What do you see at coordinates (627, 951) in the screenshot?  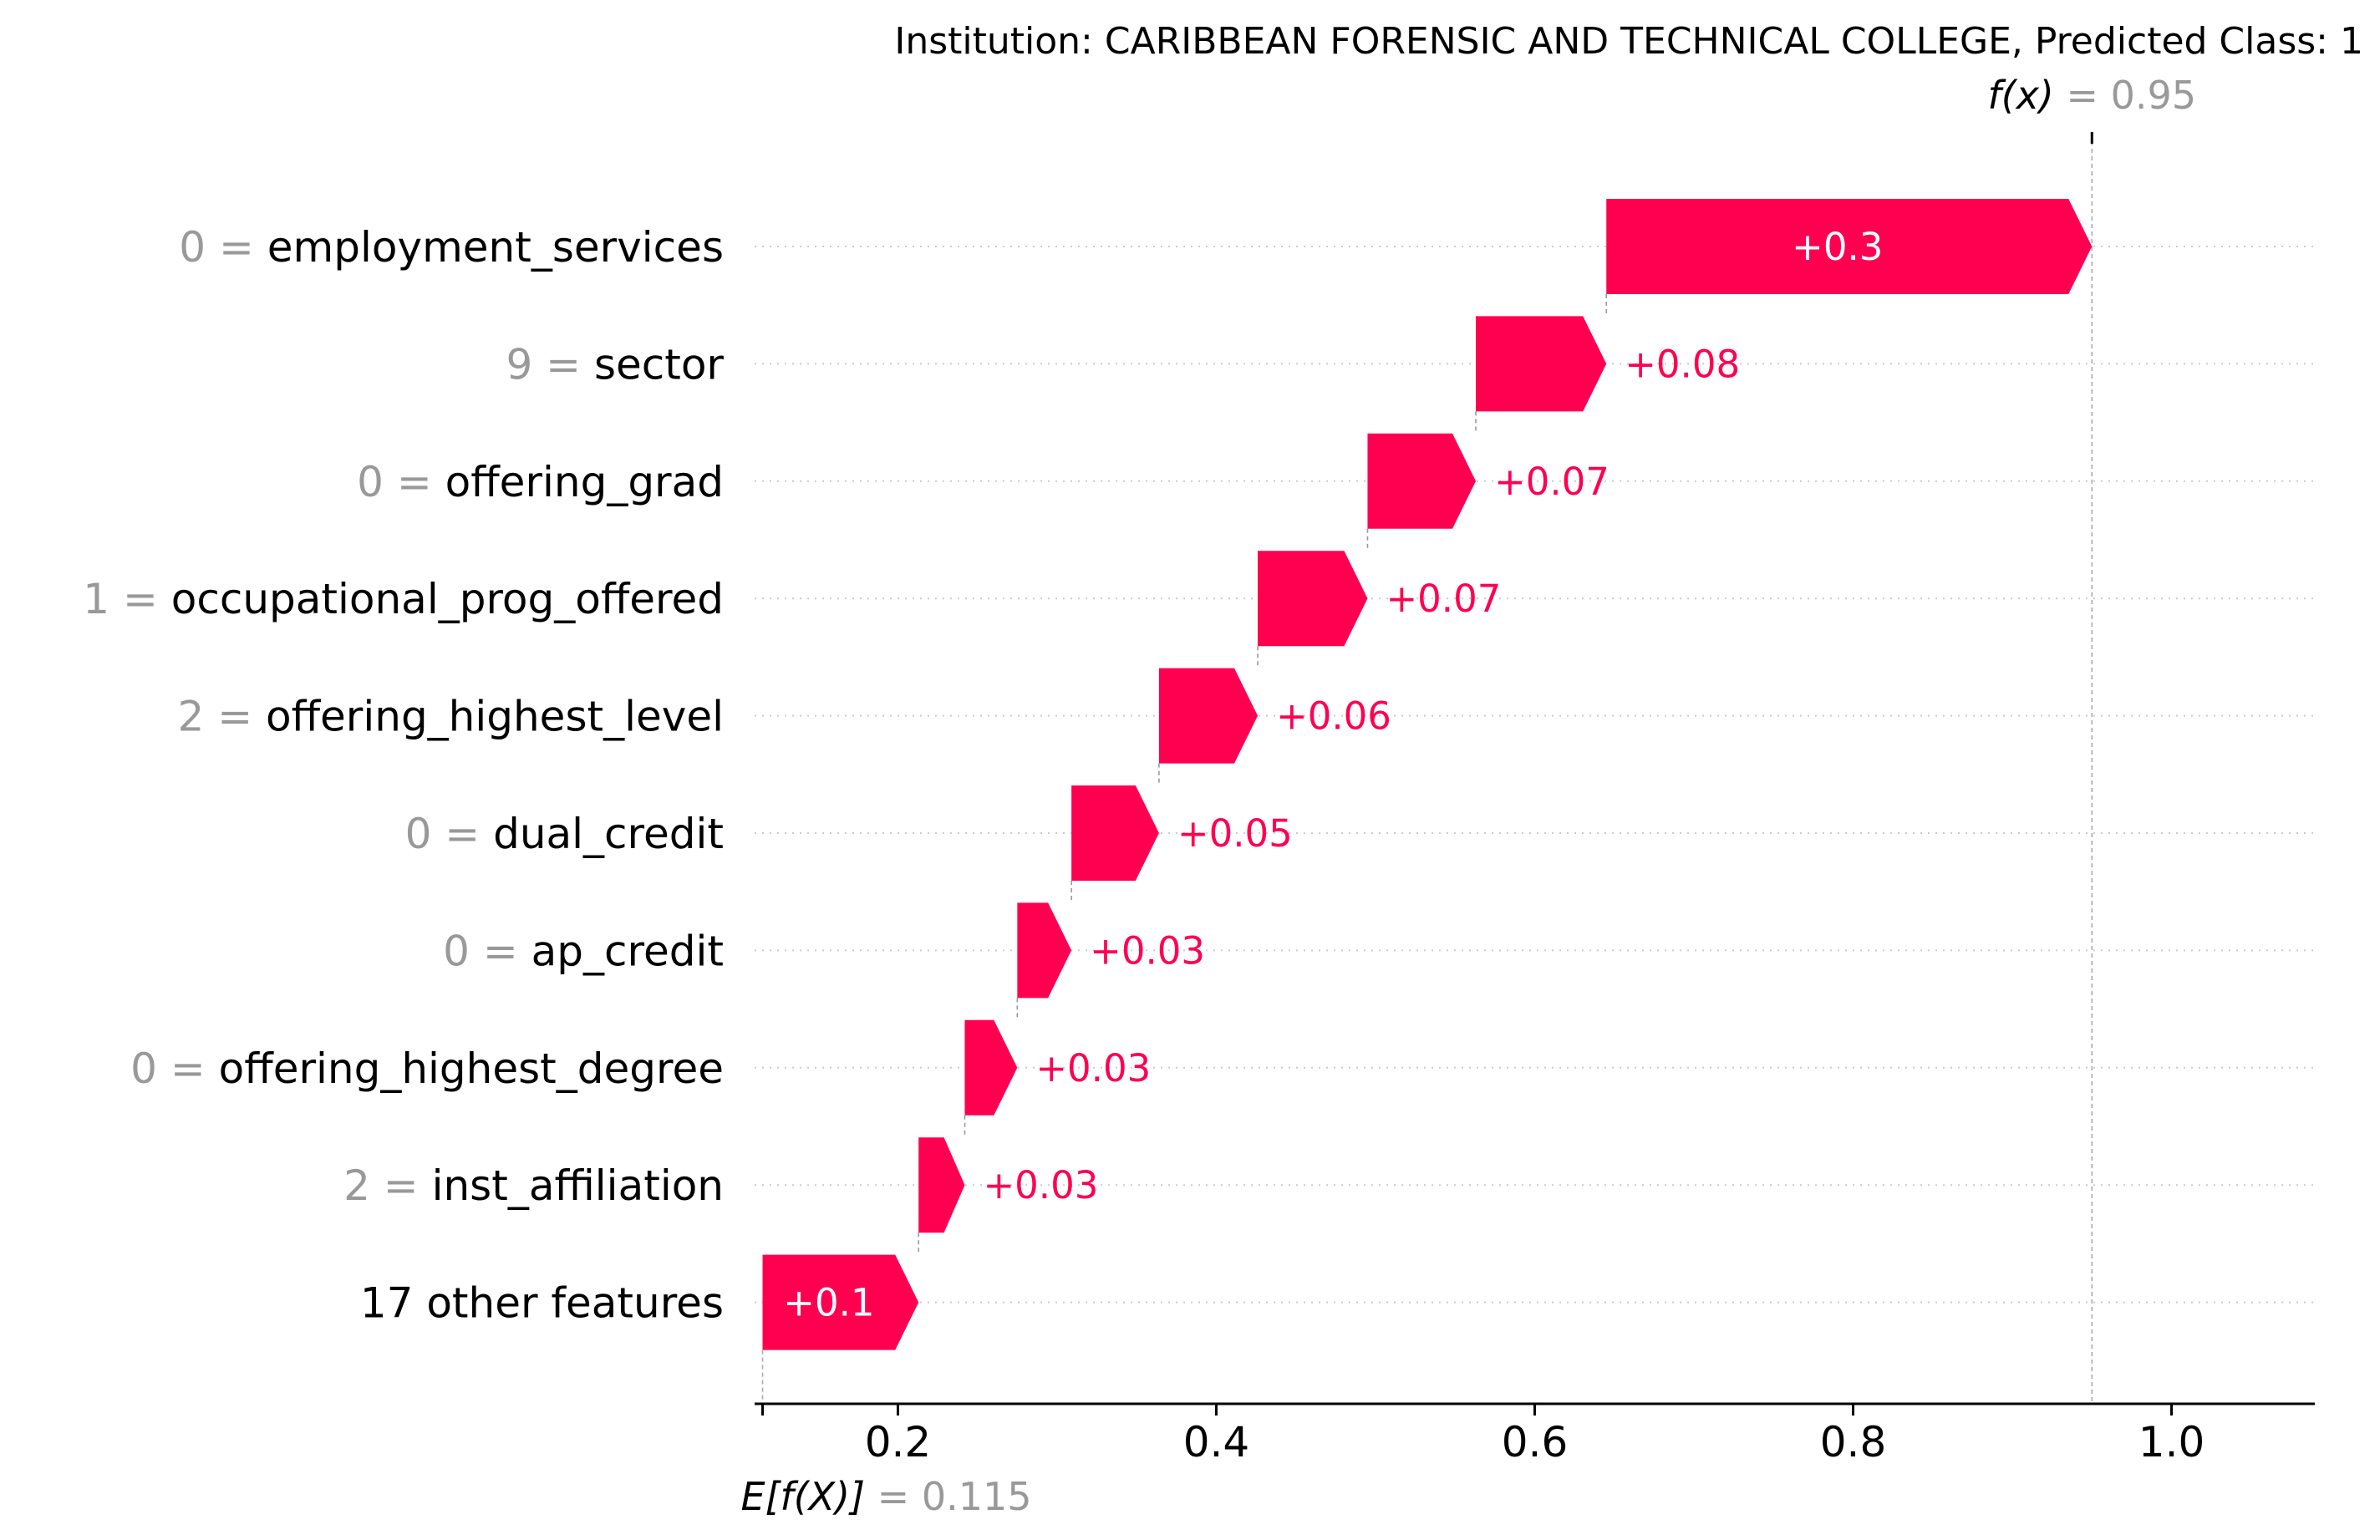 I see `feature-name: ap_credit` at bounding box center [627, 951].